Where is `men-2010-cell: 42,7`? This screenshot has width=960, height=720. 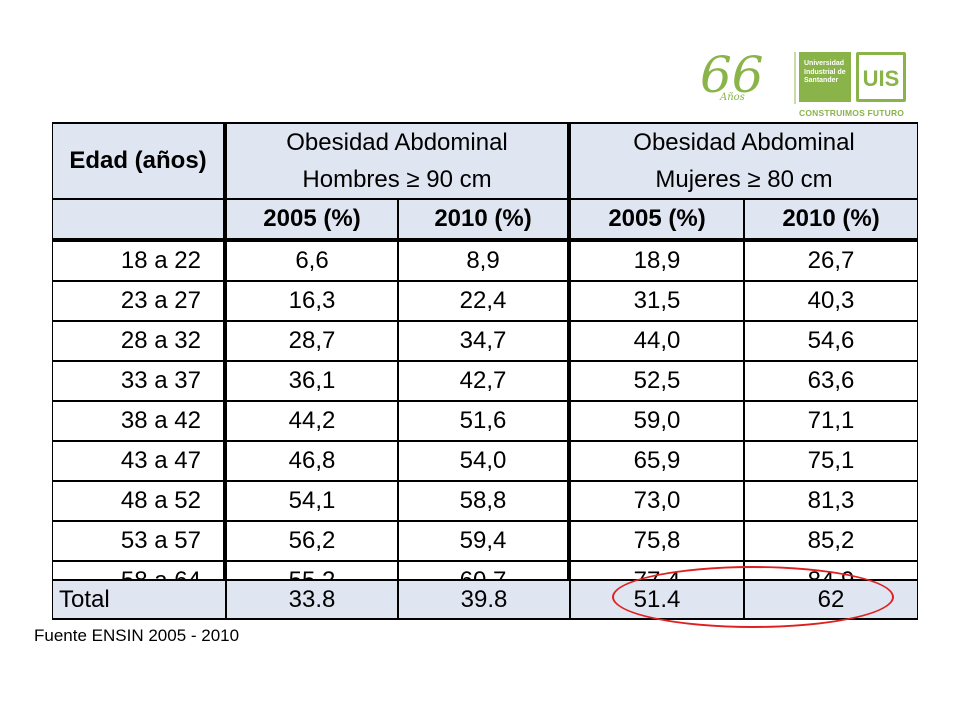
men-2010-cell: 42,7 is located at coordinates (484, 381).